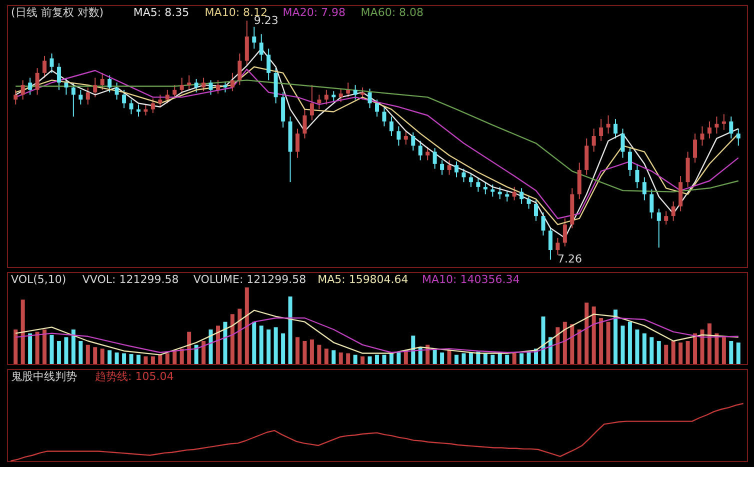  What do you see at coordinates (363, 279) in the screenshot?
I see `text: MA5: 159804.64` at bounding box center [363, 279].